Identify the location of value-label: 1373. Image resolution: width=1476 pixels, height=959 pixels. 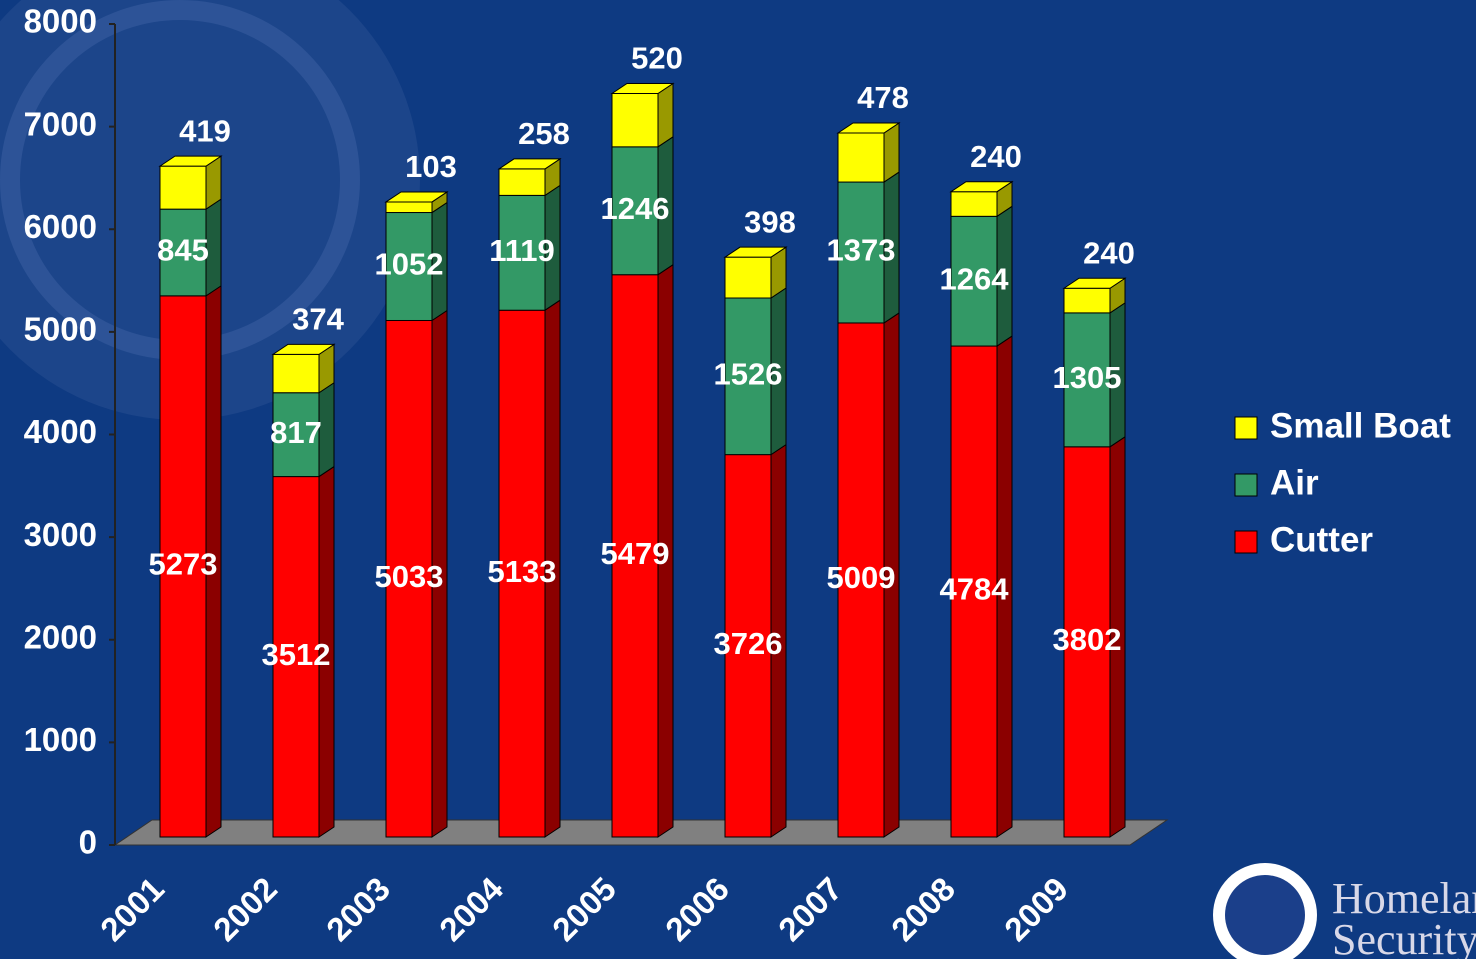
(861, 250).